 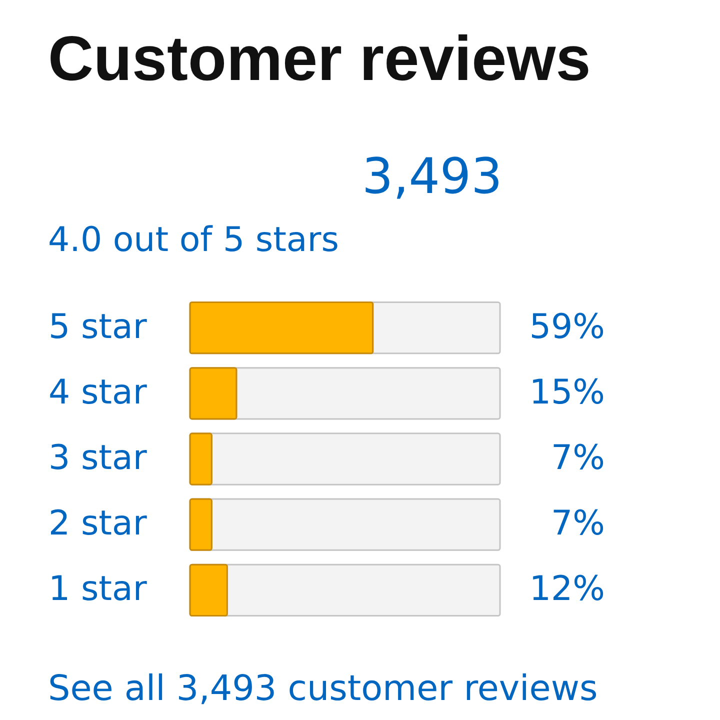 I want to click on data-label: 15%, so click(x=567, y=392).